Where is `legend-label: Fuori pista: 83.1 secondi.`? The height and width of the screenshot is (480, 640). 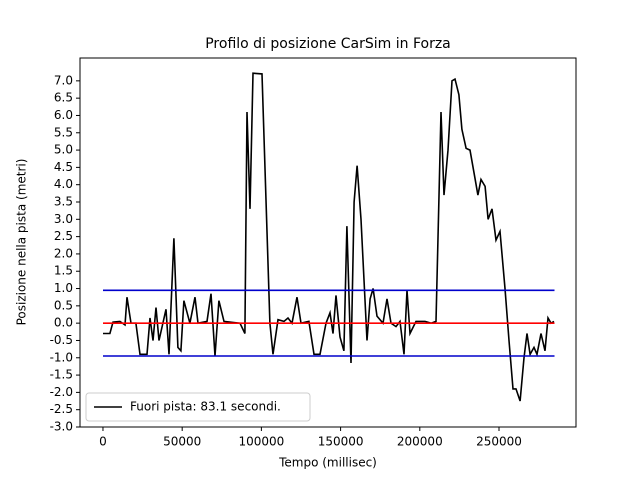 legend-label: Fuori pista: 83.1 secondi. is located at coordinates (205, 407).